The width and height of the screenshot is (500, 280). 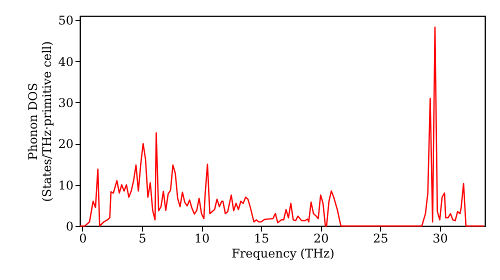 What do you see at coordinates (283, 253) in the screenshot?
I see `x-axis-title: Frequency (THz)` at bounding box center [283, 253].